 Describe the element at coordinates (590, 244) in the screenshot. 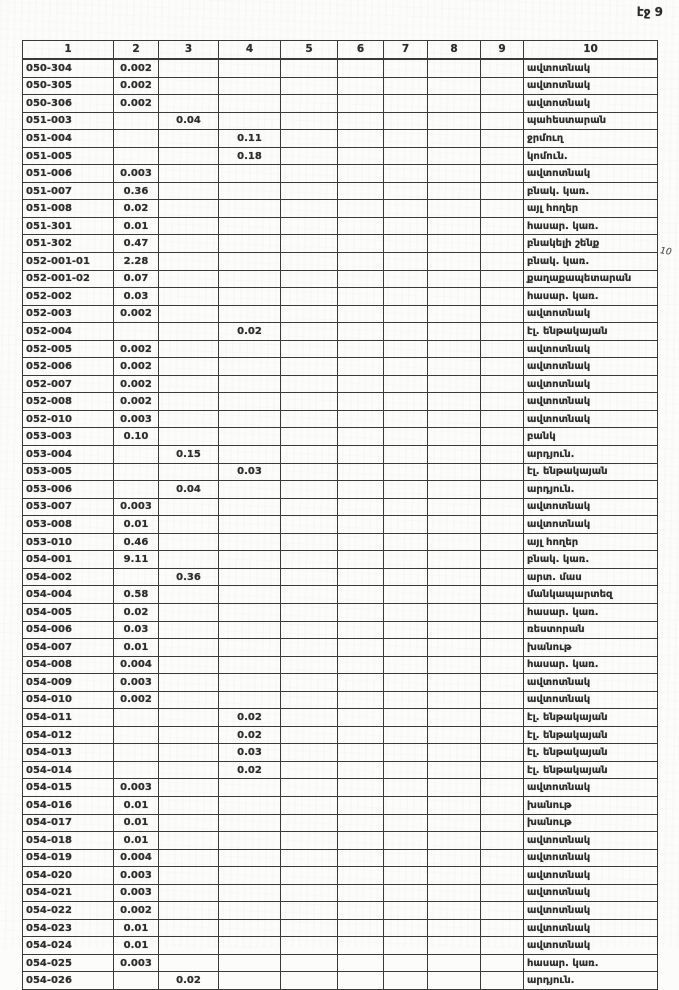

I see `land-use-cell: բնակելի շենք` at that location.